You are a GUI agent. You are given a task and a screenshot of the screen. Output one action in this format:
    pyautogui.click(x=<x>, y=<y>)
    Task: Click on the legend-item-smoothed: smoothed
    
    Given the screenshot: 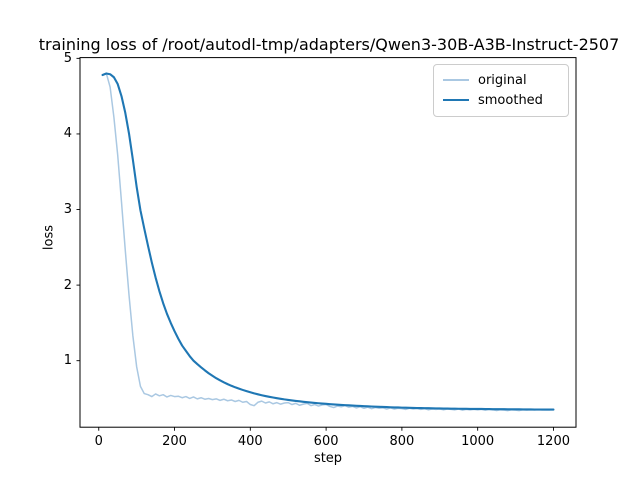 What is the action you would take?
    pyautogui.click(x=501, y=100)
    